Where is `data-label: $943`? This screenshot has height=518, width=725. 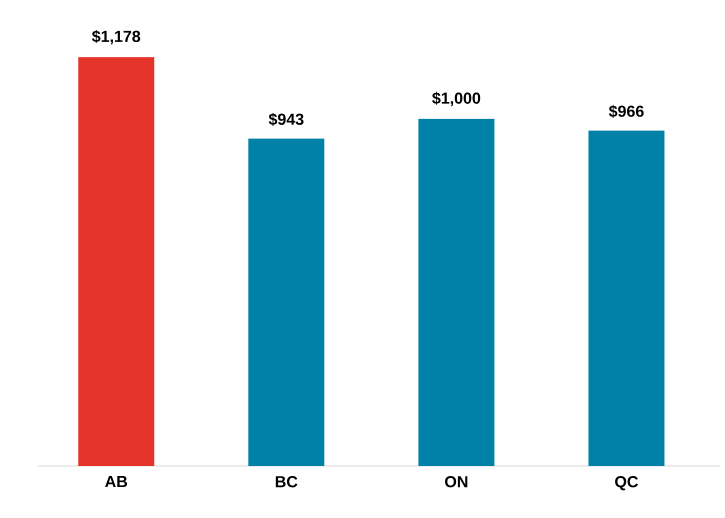
data-label: $943 is located at coordinates (286, 119).